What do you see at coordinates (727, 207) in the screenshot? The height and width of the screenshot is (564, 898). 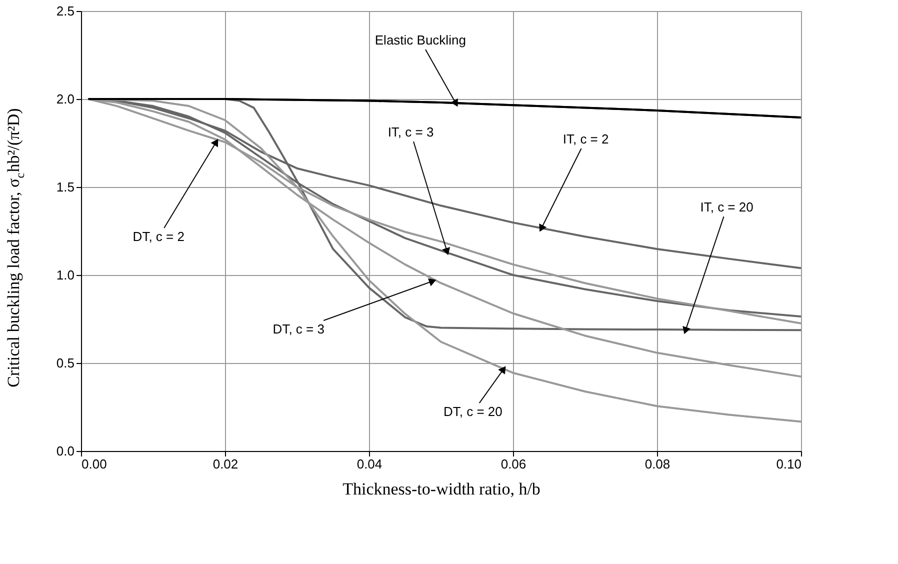 I see `annotation: IT, c = 20` at bounding box center [727, 207].